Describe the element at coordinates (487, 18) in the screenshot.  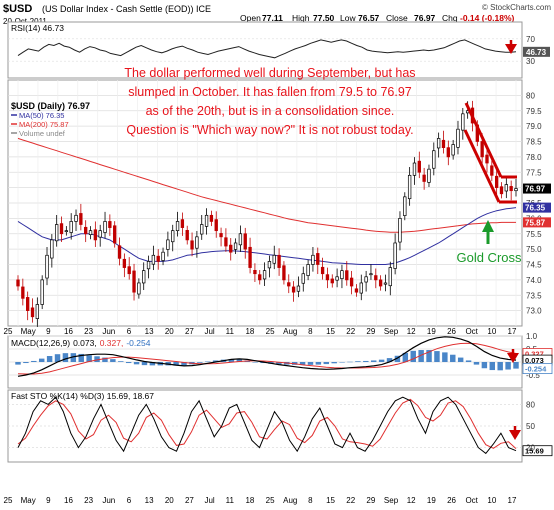
I see `ohlc-chg: -0.14 (-0.18%)` at that location.